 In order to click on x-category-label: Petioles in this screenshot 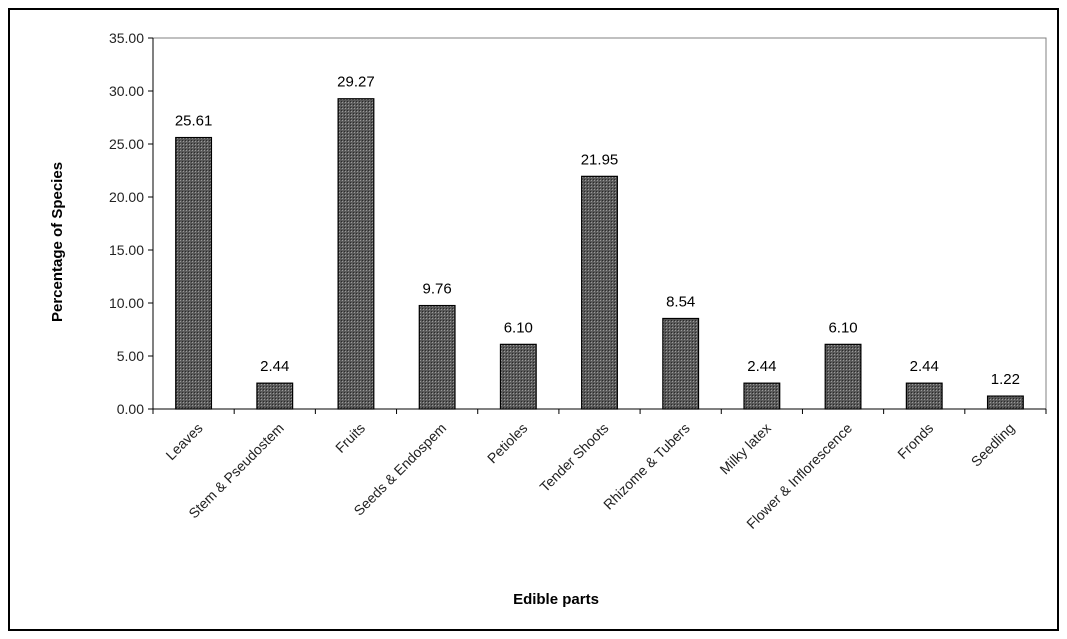, I will do `click(507, 443)`.